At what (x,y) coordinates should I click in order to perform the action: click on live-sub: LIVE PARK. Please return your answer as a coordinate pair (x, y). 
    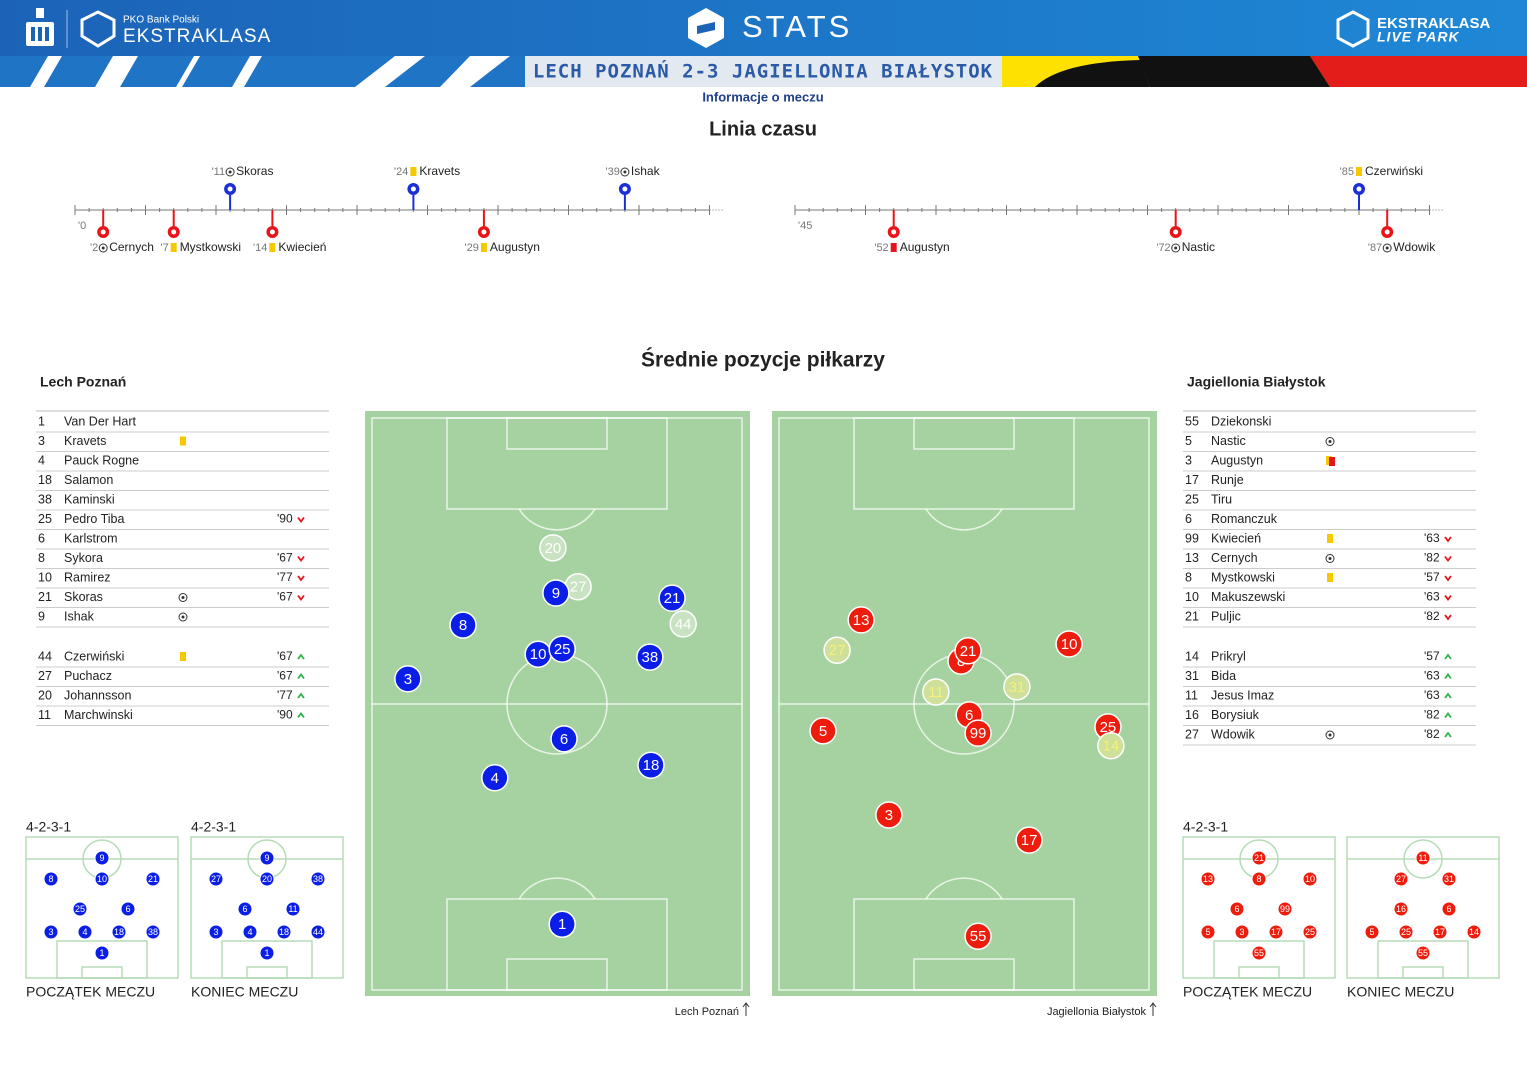
    Looking at the image, I should click on (1418, 37).